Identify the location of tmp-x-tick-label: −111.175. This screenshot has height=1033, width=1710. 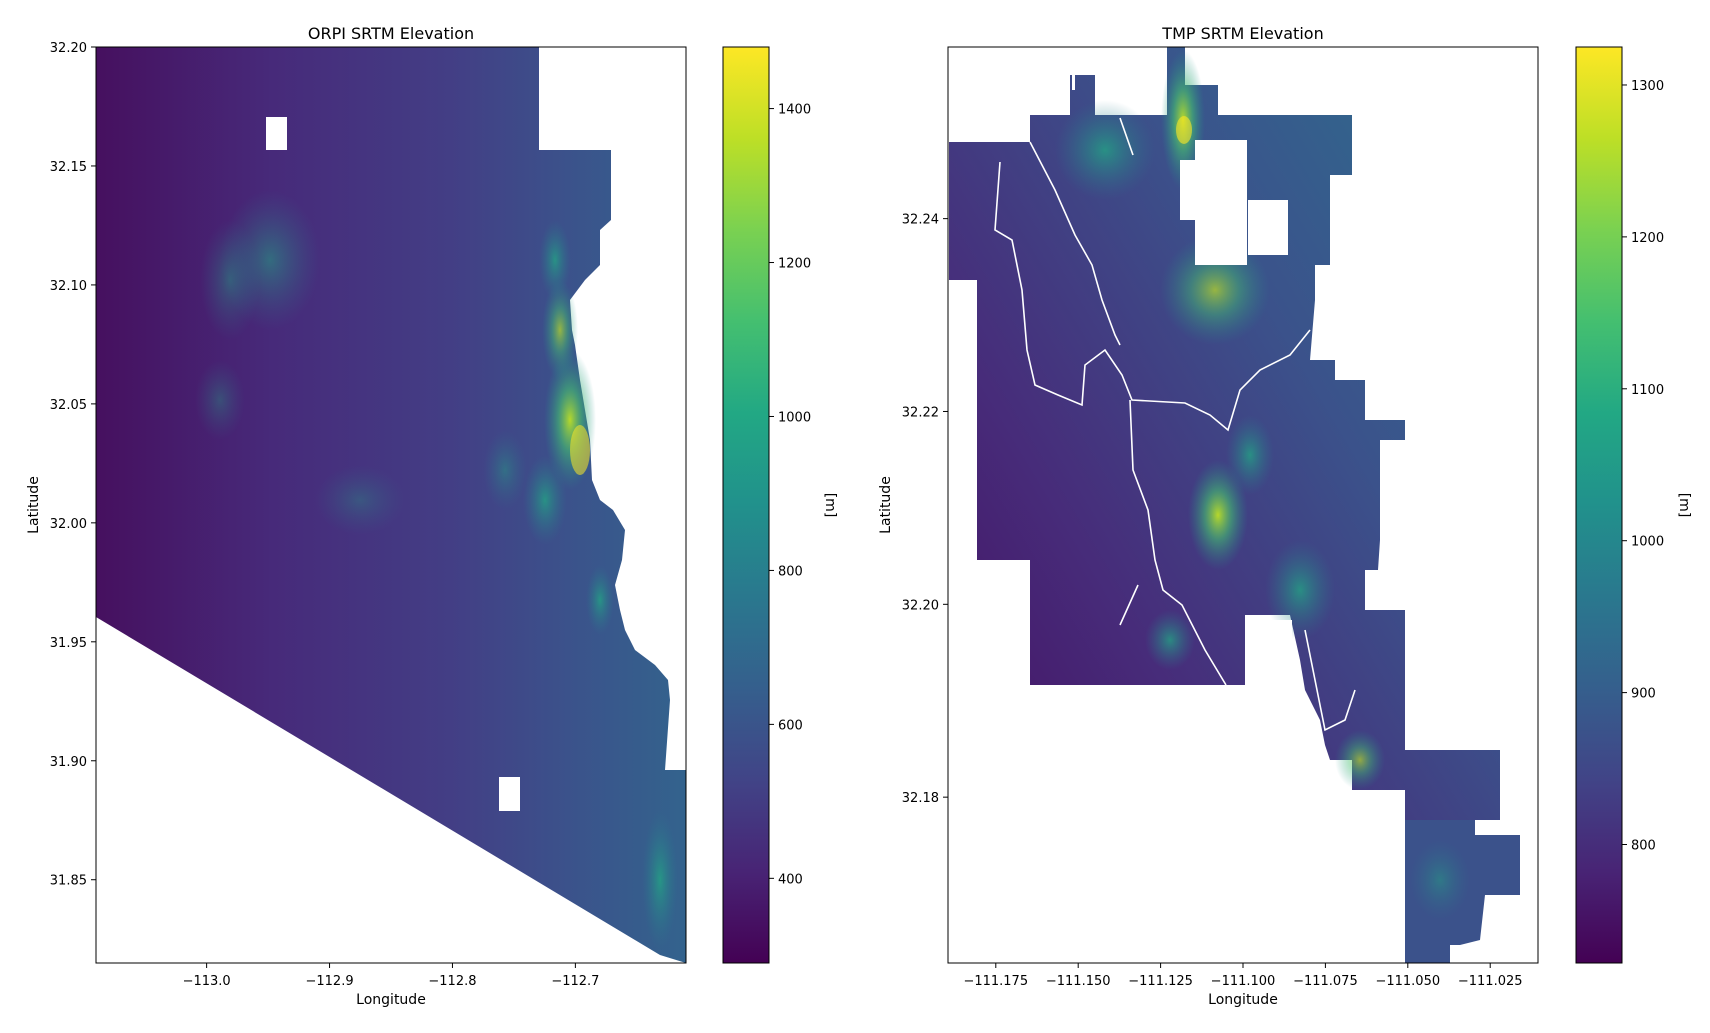
(995, 981).